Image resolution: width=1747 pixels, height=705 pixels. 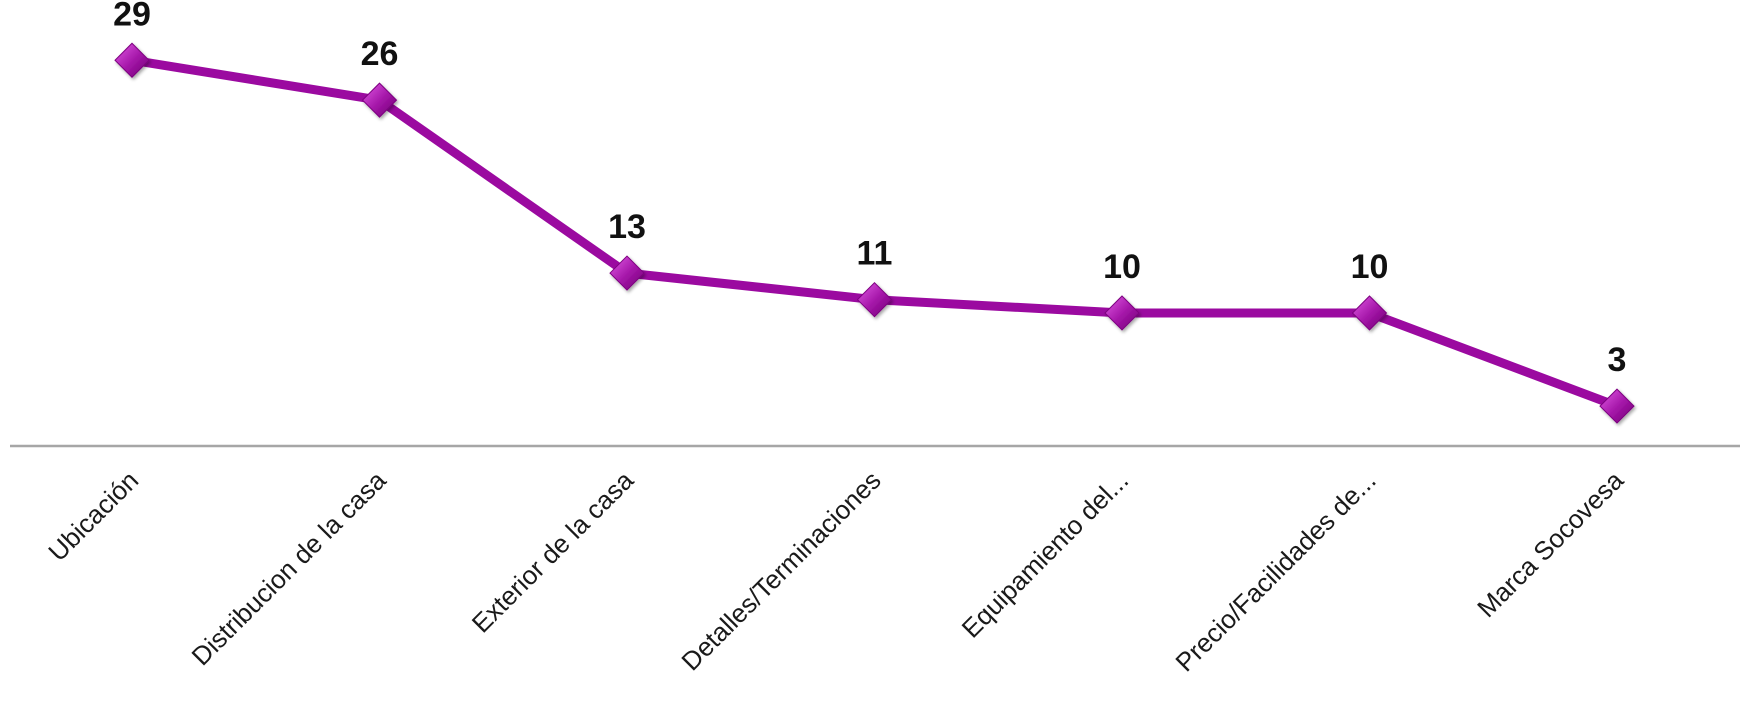 I want to click on data-label: 29, so click(x=132, y=16).